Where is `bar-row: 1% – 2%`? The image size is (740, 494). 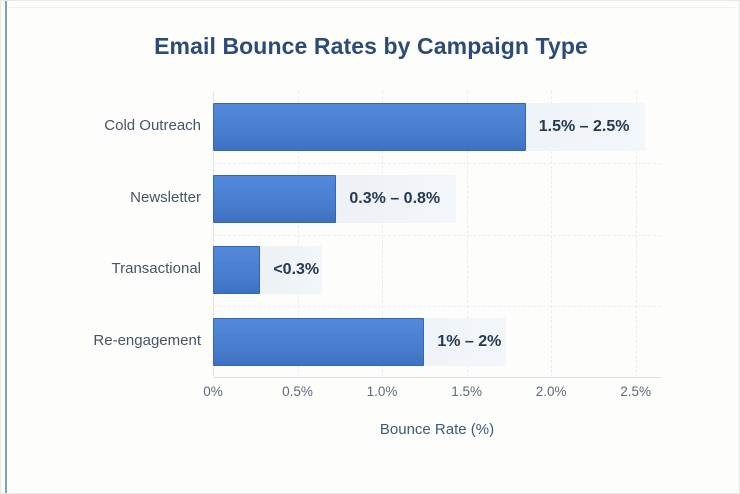
bar-row: 1% – 2% is located at coordinates (437, 342).